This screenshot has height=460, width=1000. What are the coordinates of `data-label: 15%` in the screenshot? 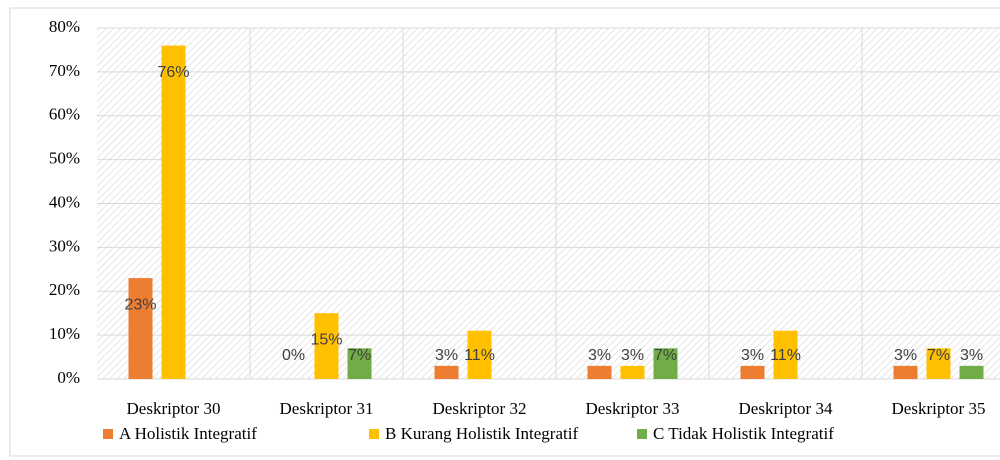 It's located at (326, 339).